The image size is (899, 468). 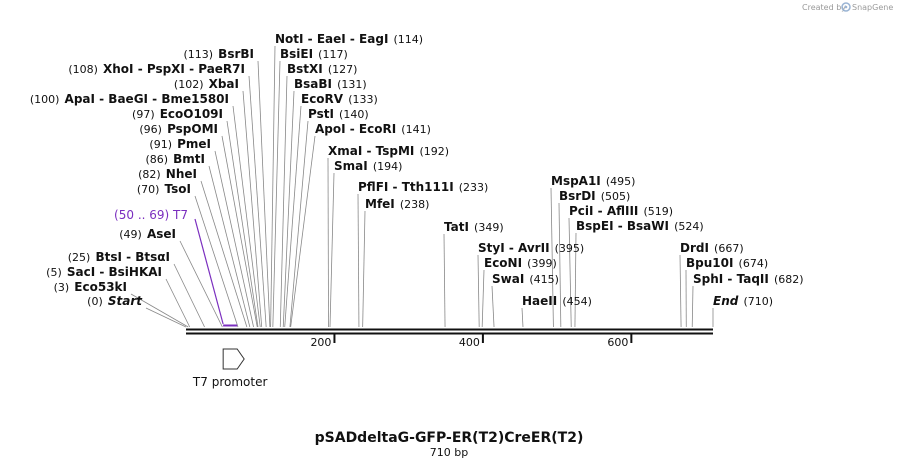 What do you see at coordinates (224, 84) in the screenshot?
I see `enzyme-name: XbaI` at bounding box center [224, 84].